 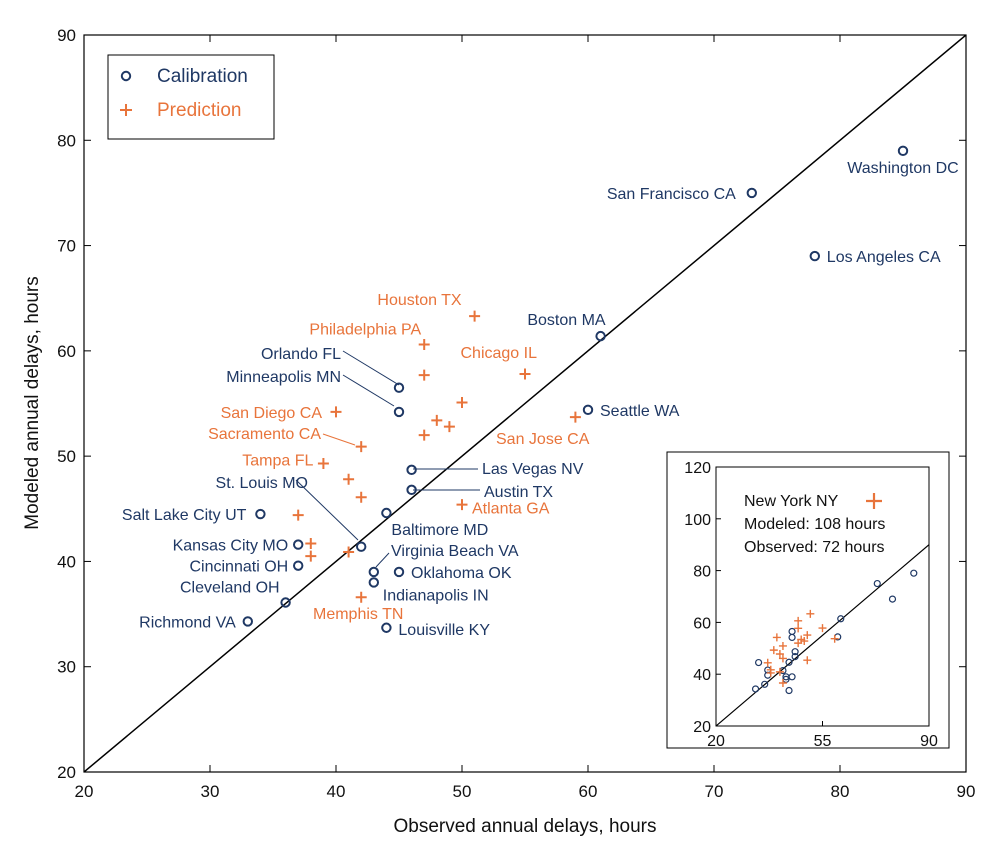 What do you see at coordinates (373, 572) in the screenshot?
I see `calibration-point-virginia-beach-va` at bounding box center [373, 572].